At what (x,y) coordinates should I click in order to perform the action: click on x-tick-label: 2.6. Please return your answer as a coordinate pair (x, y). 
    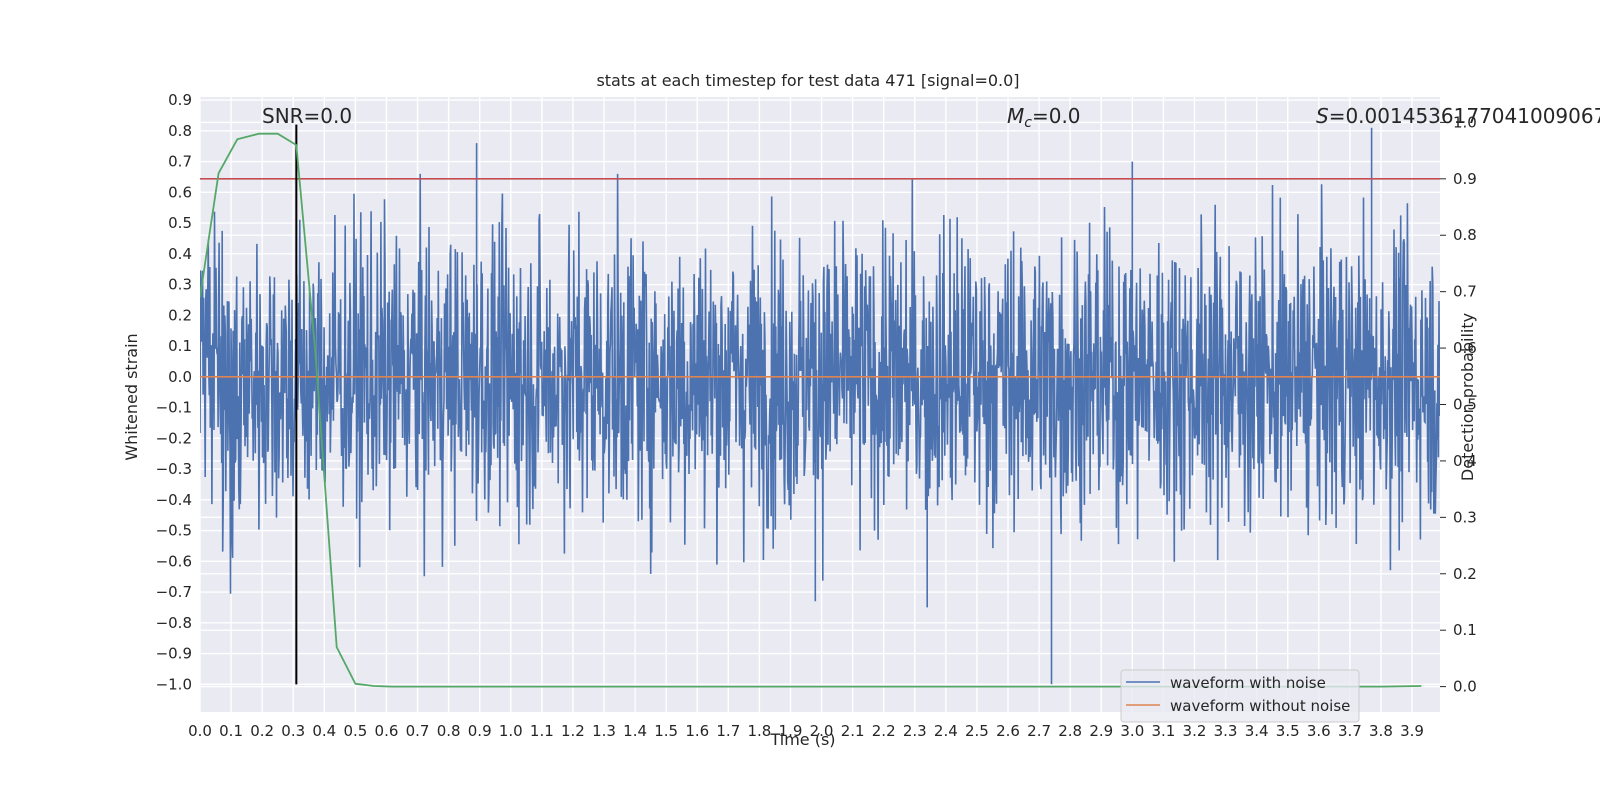
    Looking at the image, I should click on (1008, 731).